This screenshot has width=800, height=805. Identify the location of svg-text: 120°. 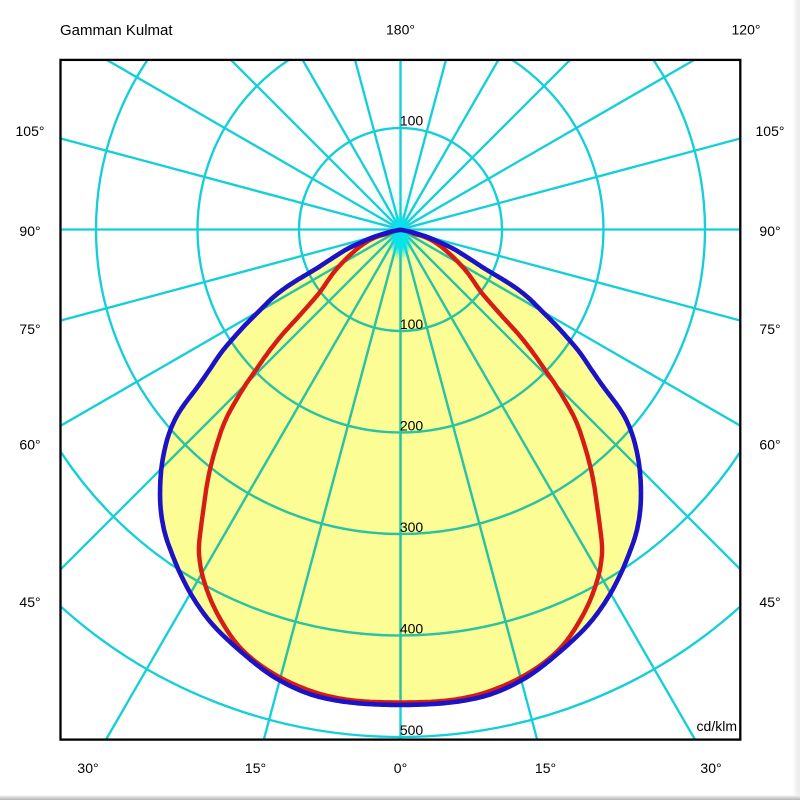
(746, 30).